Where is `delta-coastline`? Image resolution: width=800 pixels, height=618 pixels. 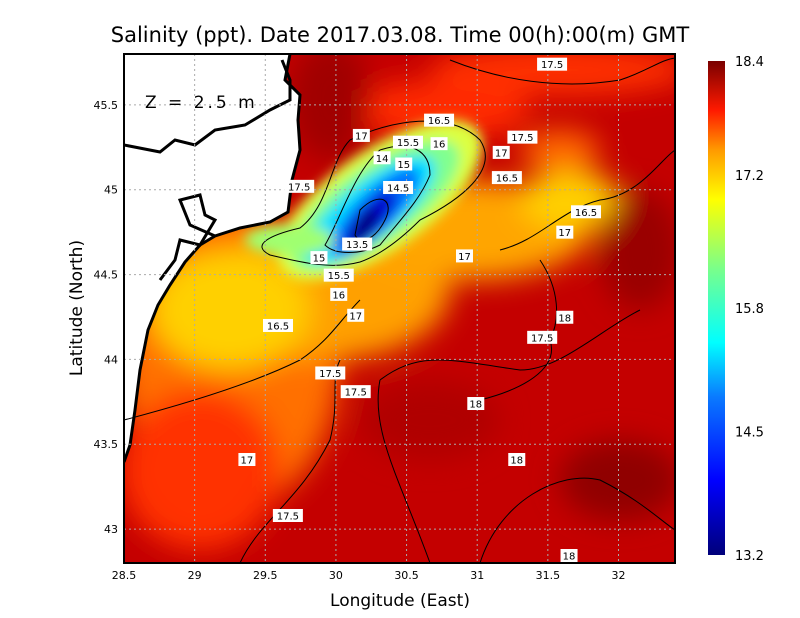
delta-coastline is located at coordinates (188, 237).